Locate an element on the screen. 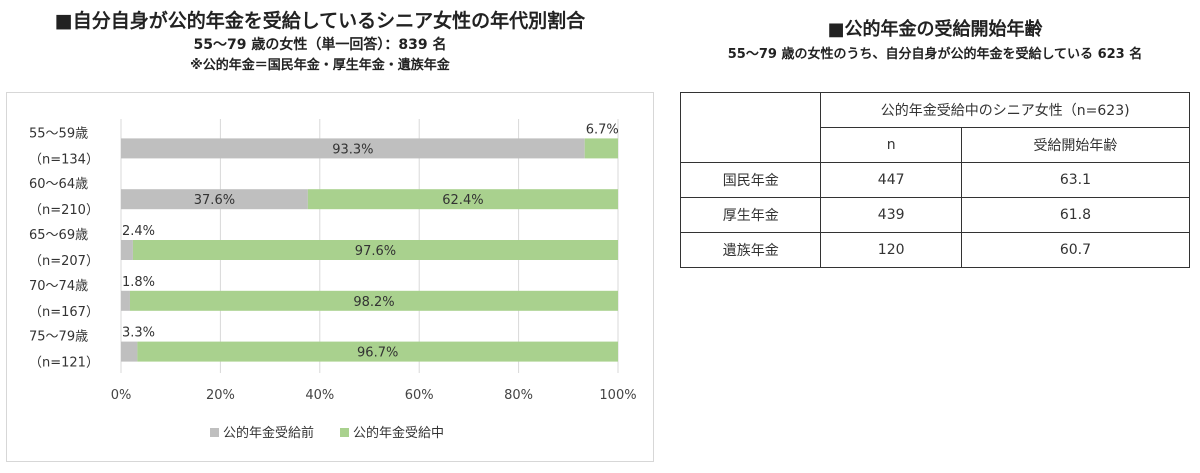 The image size is (1200, 473). table-group-header: 公的年金受給中のシニア女性（n=623) is located at coordinates (1005, 110).